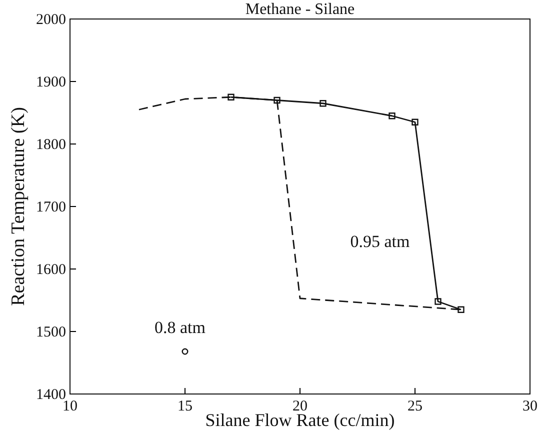 The height and width of the screenshot is (434, 548). Describe the element at coordinates (51, 332) in the screenshot. I see `y-tick-label: 1500` at that location.